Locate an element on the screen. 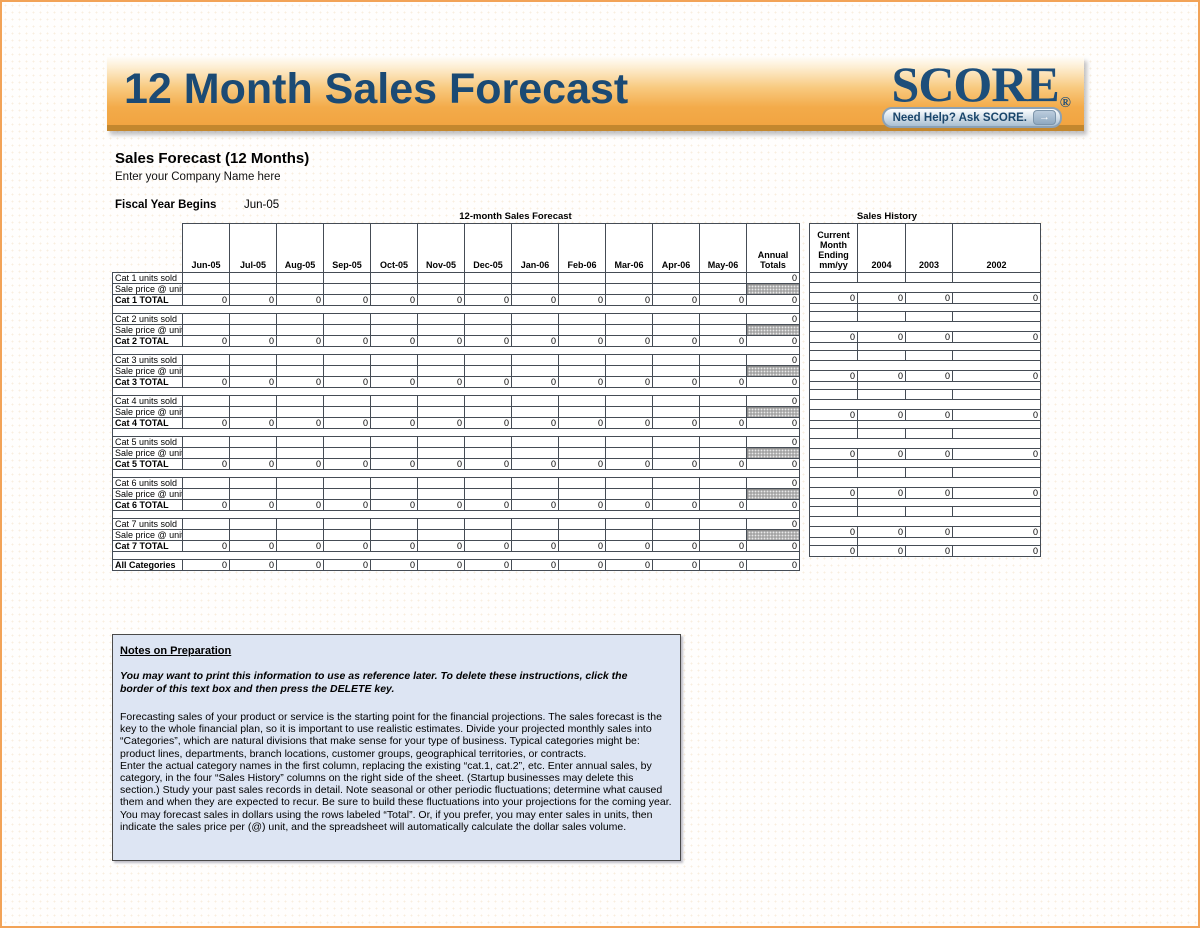 The image size is (1200, 928). annual-total-cell: 0 is located at coordinates (773, 341).